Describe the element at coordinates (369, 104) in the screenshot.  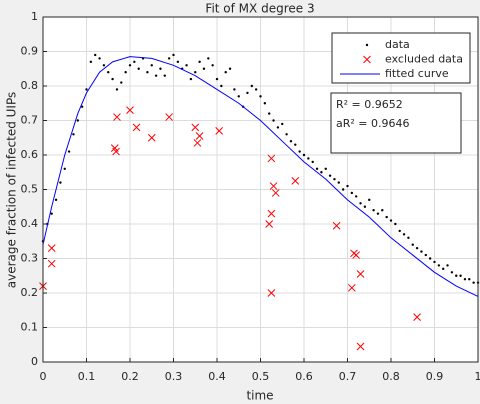
I see `annotation-text: R² = 0.9652` at that location.